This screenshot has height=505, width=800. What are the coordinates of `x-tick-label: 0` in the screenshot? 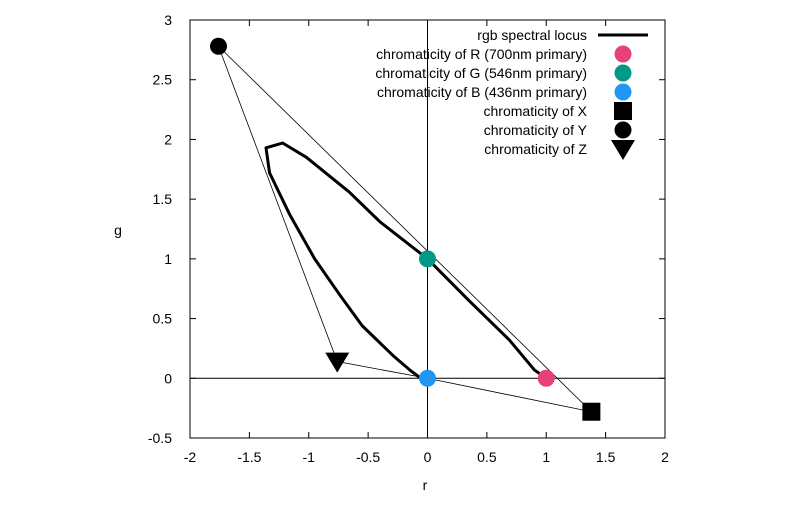 It's located at (428, 457).